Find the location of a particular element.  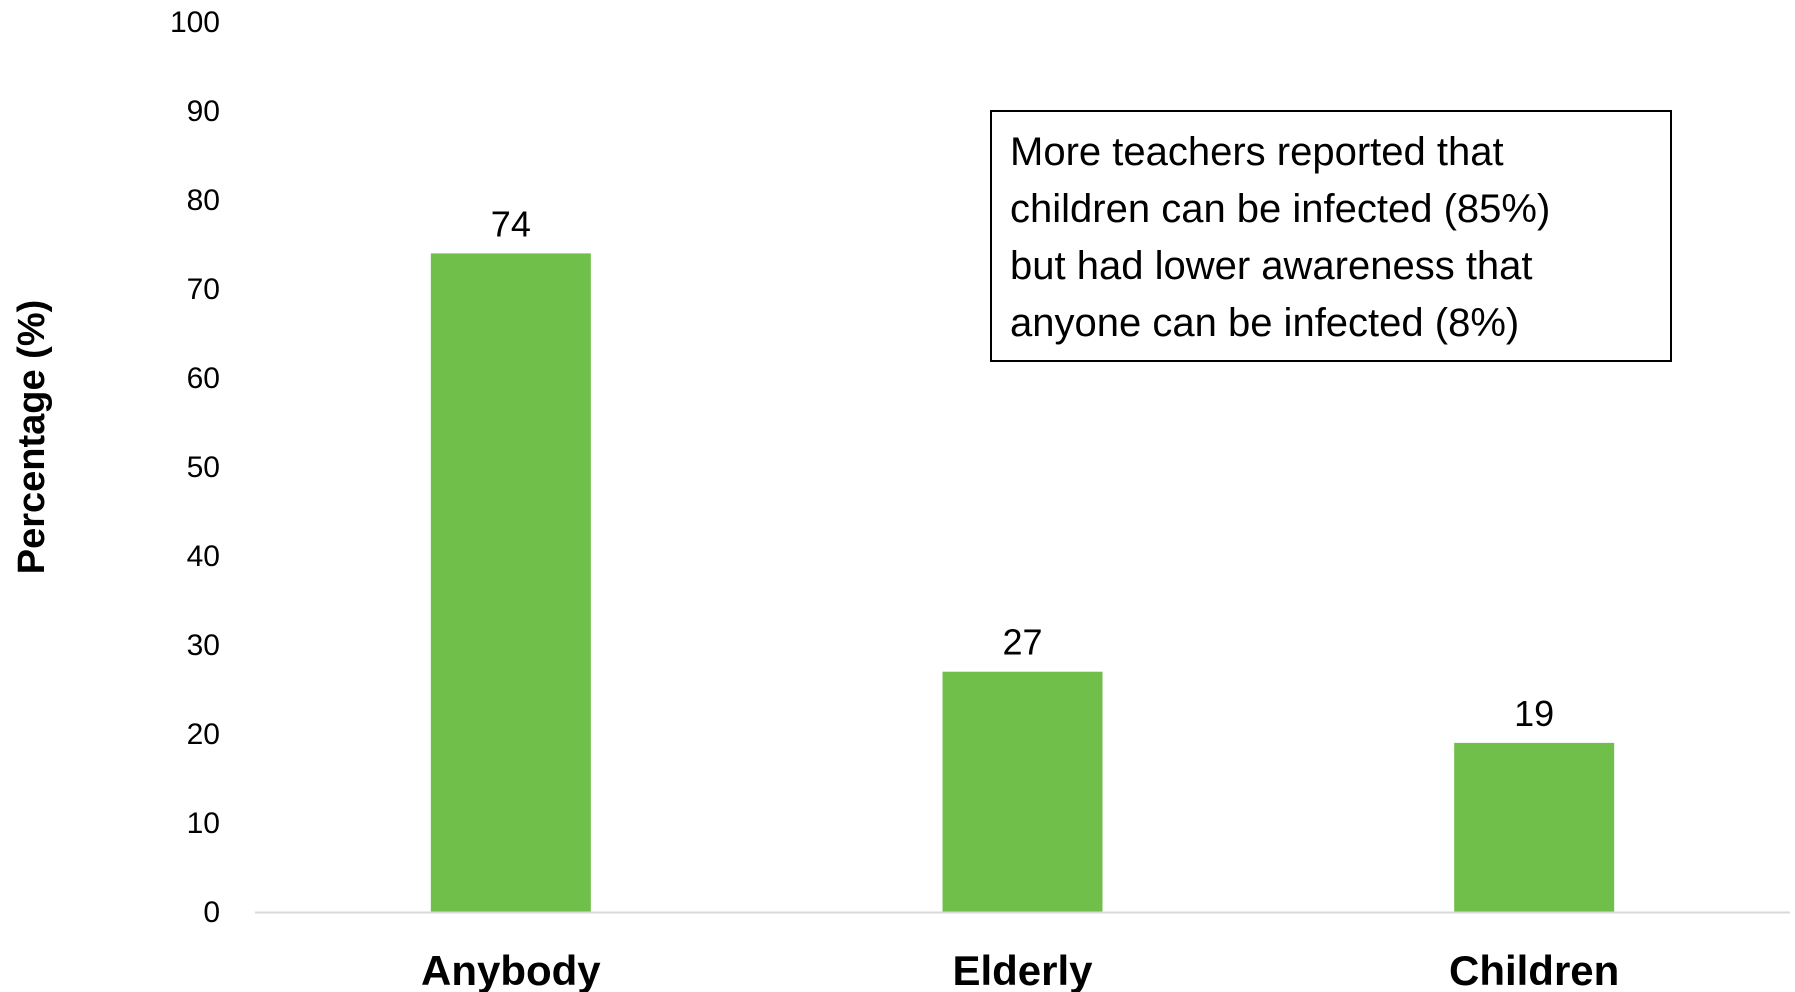

category-label: Elderly is located at coordinates (1022, 969).